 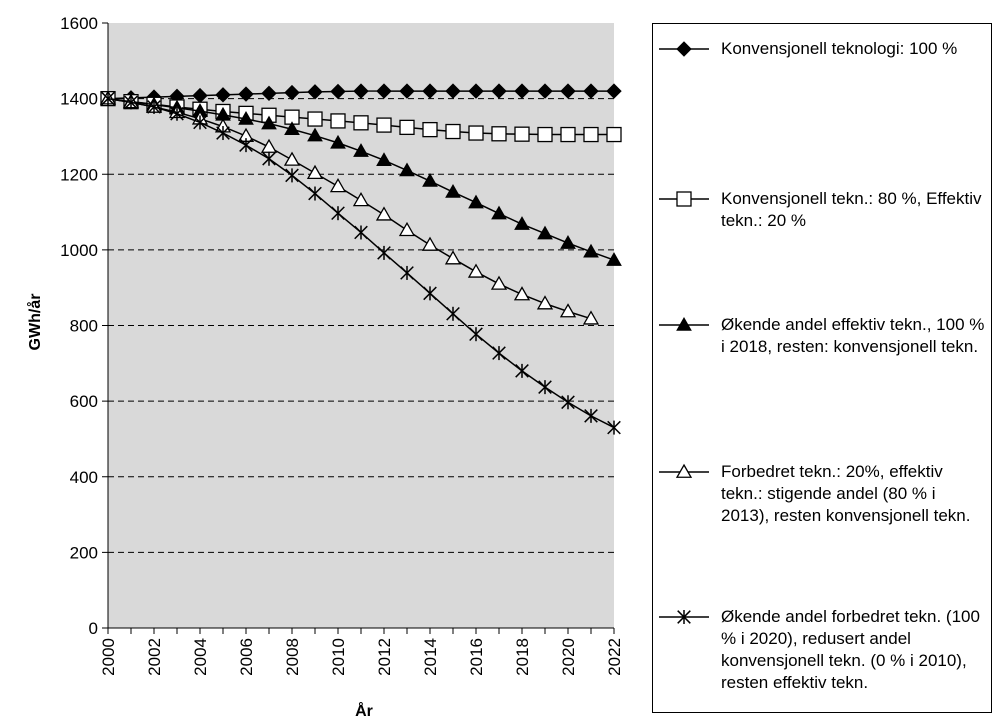 What do you see at coordinates (476, 657) in the screenshot?
I see `x-tick-label: 2016` at bounding box center [476, 657].